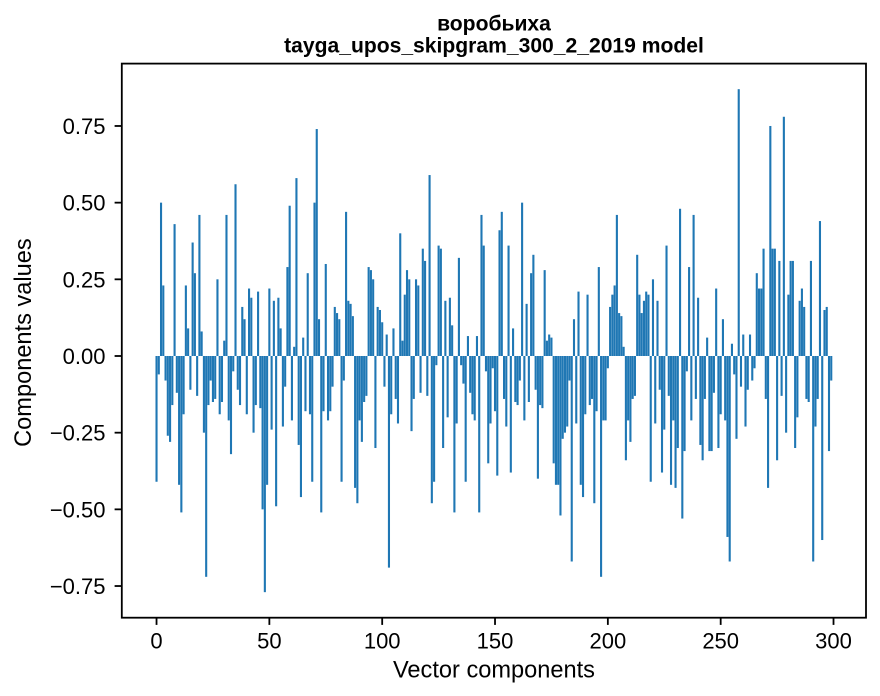 Image resolution: width=880 pixels, height=696 pixels. I want to click on svg-text:tayga_upos_skipgram_300_2_2019: tayga_upos_skipgram_300_2_2019 model, so click(494, 45).